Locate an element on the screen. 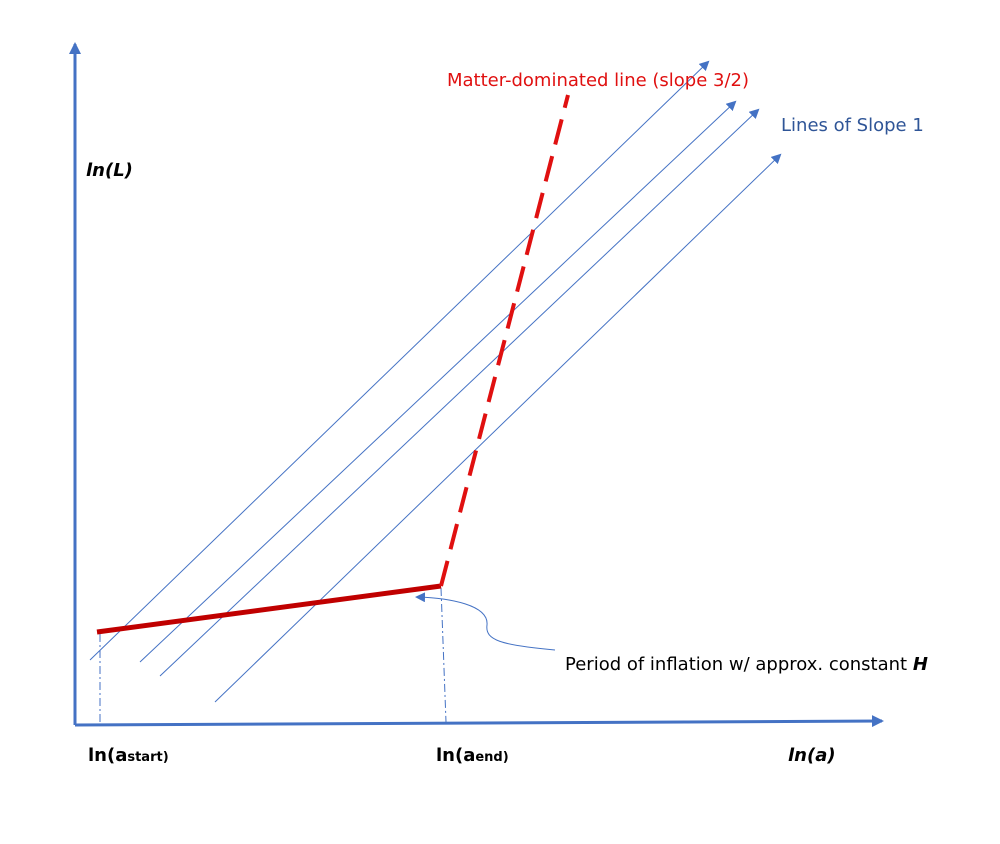  matter-line is located at coordinates (504, 340).